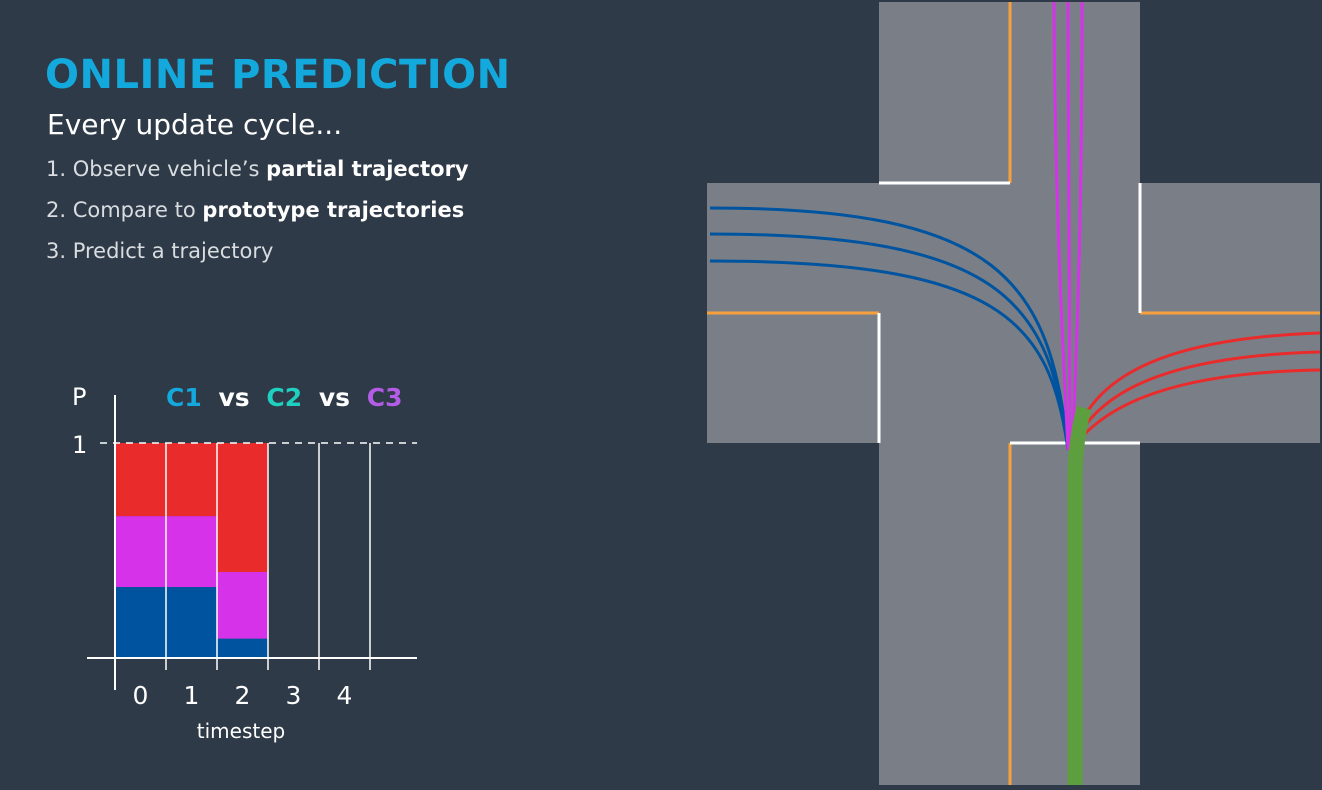  What do you see at coordinates (294, 695) in the screenshot?
I see `x-tick-label: 3` at bounding box center [294, 695].